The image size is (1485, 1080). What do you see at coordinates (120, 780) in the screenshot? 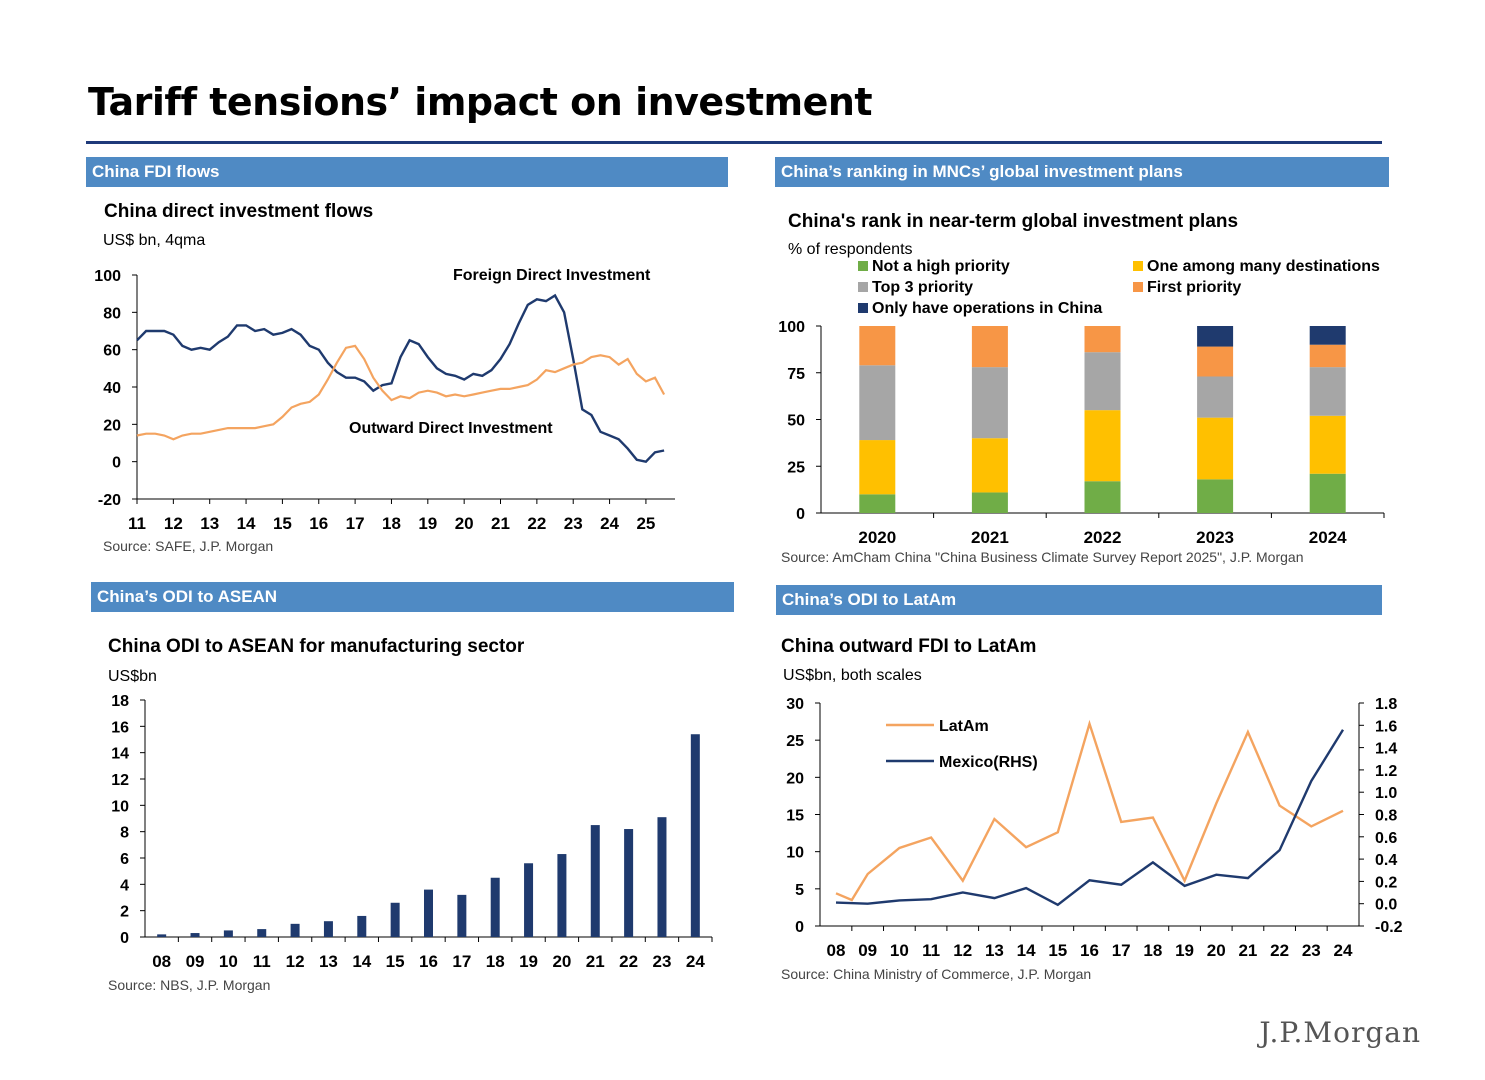
I see `y-tick-label: 12` at bounding box center [120, 780].